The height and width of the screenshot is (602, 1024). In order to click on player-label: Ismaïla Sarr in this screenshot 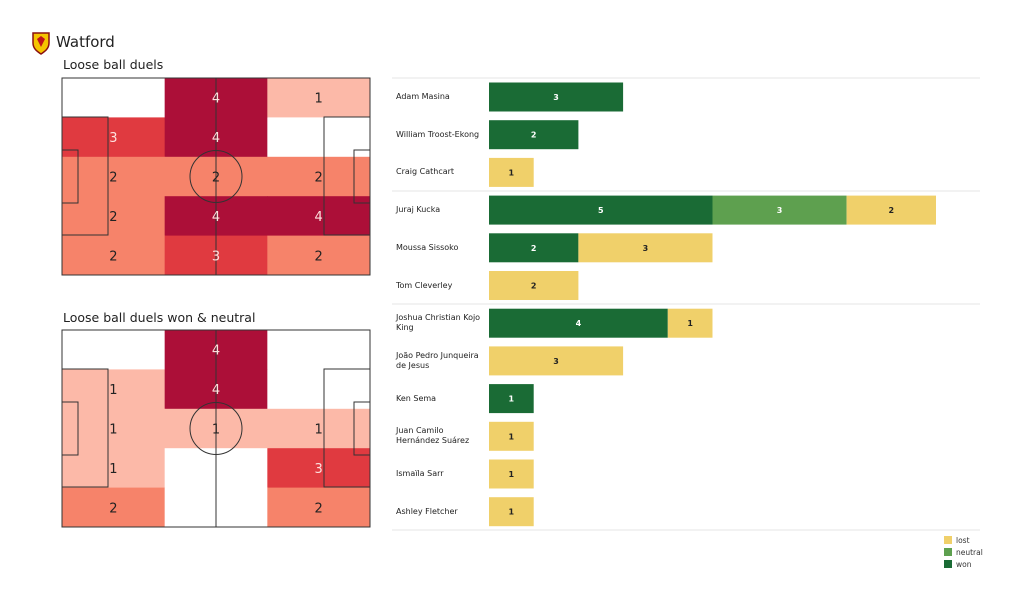, I will do `click(420, 473)`.